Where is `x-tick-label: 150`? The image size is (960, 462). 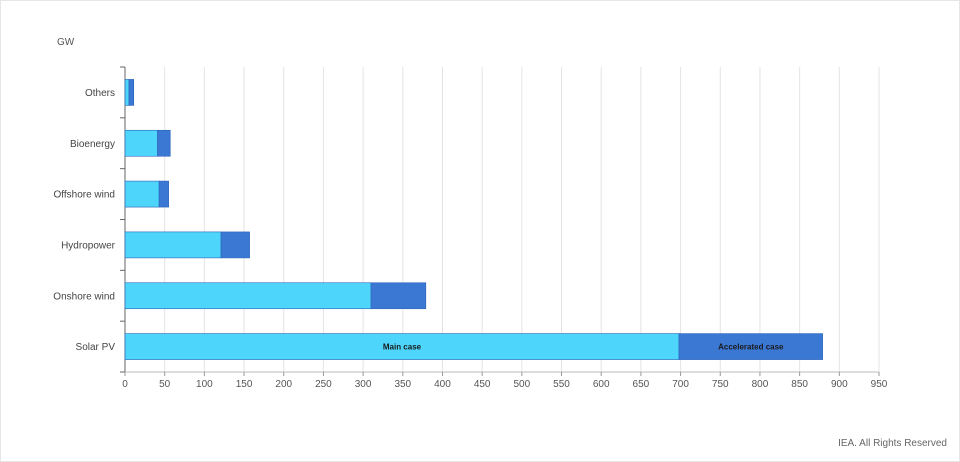 x-tick-label: 150 is located at coordinates (244, 384).